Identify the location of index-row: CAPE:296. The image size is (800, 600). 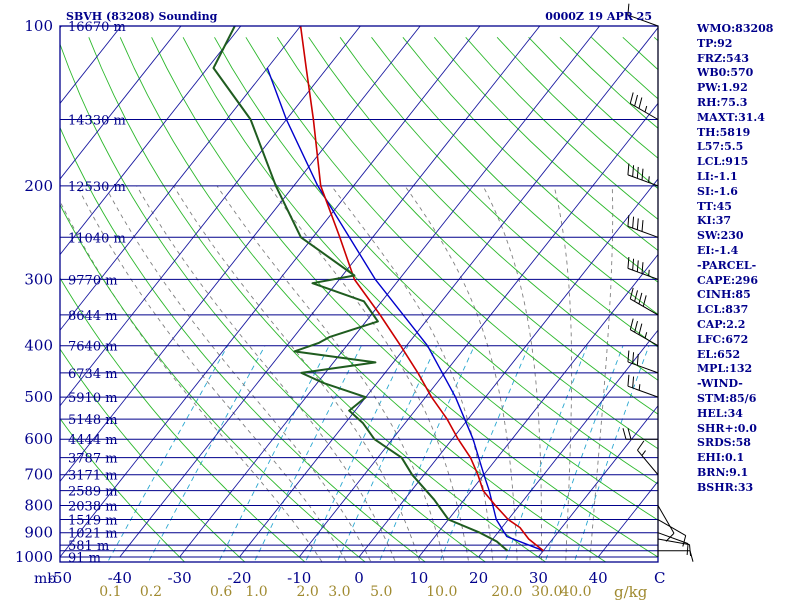
(727, 280).